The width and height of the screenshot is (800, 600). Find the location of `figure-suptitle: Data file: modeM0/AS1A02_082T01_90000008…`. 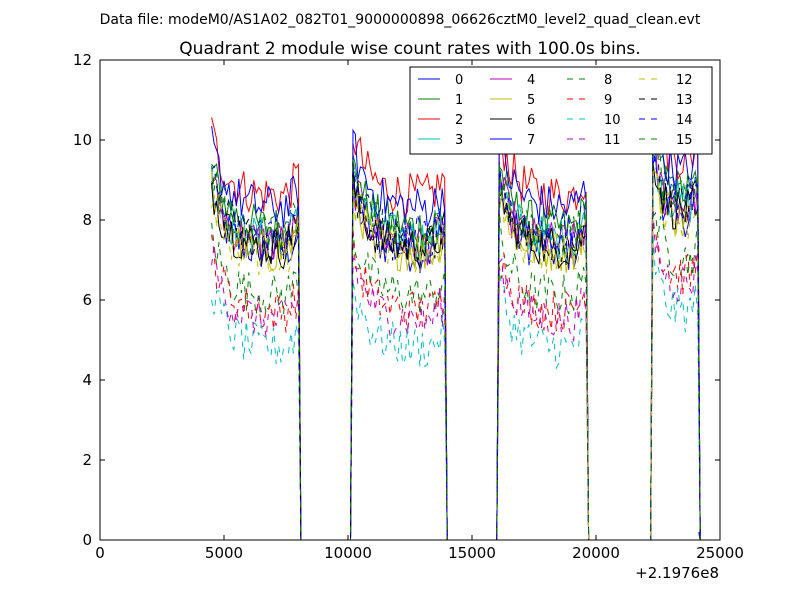

figure-suptitle: Data file: modeM0/AS1A02_082T01_90000008… is located at coordinates (400, 20).